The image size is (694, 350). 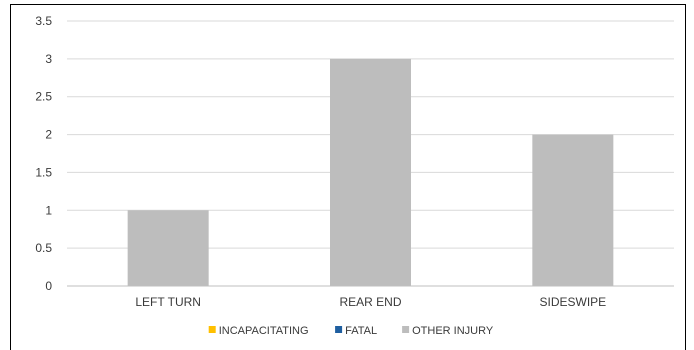 I want to click on legend-label: OTHER INJURY, so click(x=453, y=331).